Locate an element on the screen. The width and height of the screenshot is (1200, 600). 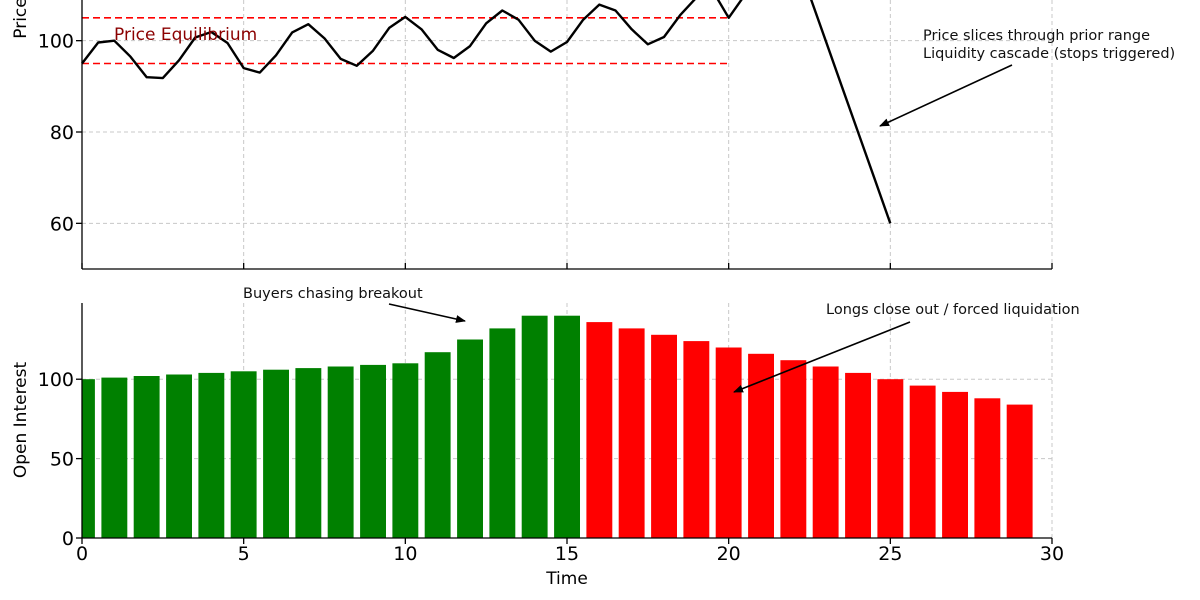
time-x-tick-label: 10 is located at coordinates (405, 554).